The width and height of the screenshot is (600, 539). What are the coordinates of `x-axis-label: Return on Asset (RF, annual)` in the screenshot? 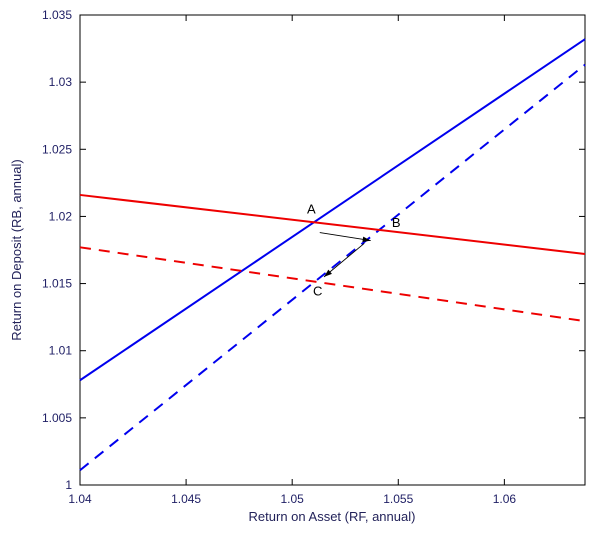 It's located at (332, 516).